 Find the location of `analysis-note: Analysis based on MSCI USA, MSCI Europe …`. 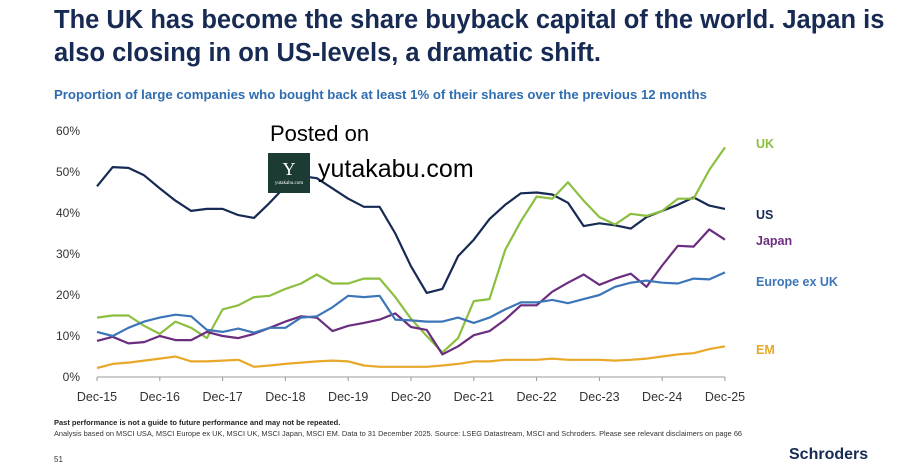

analysis-note: Analysis based on MSCI USA, MSCI Europe … is located at coordinates (398, 433).